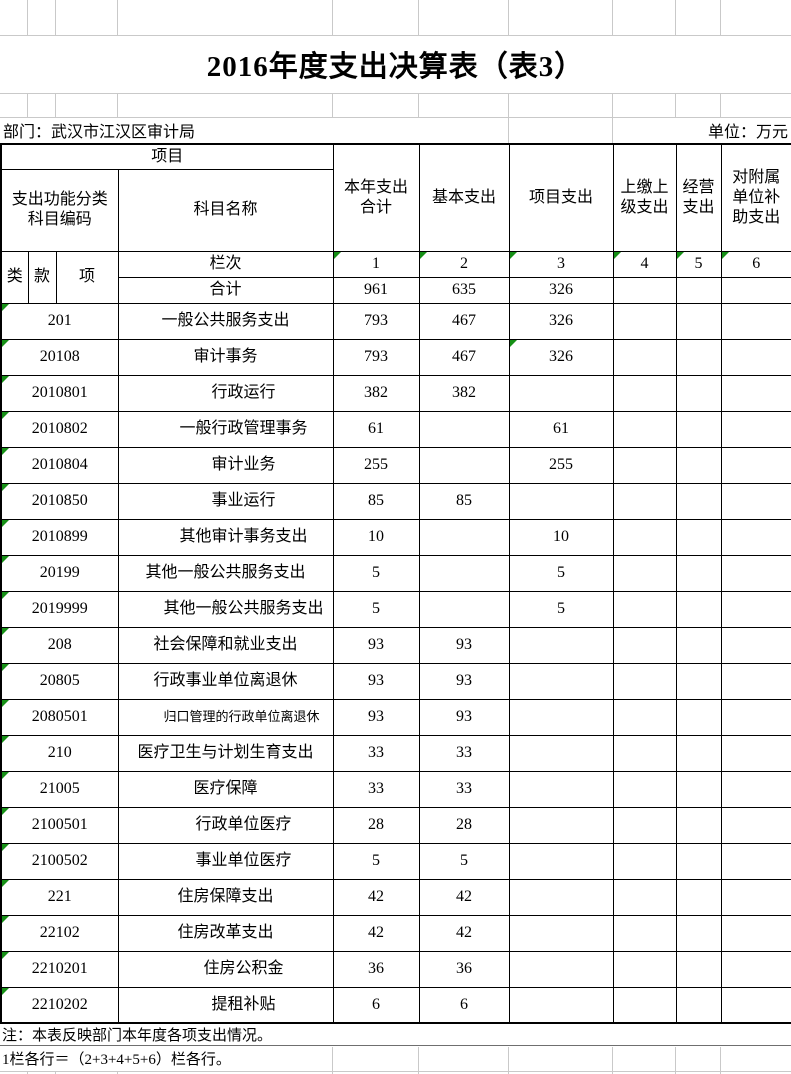 This screenshot has height=1074, width=791. What do you see at coordinates (464, 197) in the screenshot?
I see `header-basic-cell: 基本支出` at bounding box center [464, 197].